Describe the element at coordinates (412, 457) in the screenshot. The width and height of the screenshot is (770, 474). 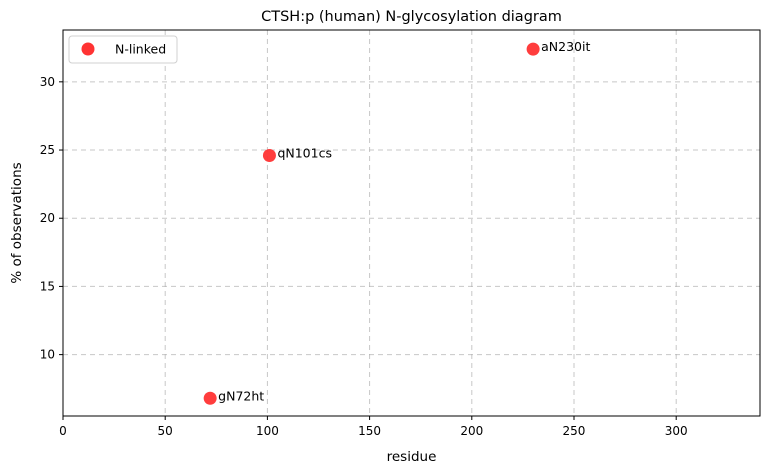
I see `x-axis-label: residue` at that location.